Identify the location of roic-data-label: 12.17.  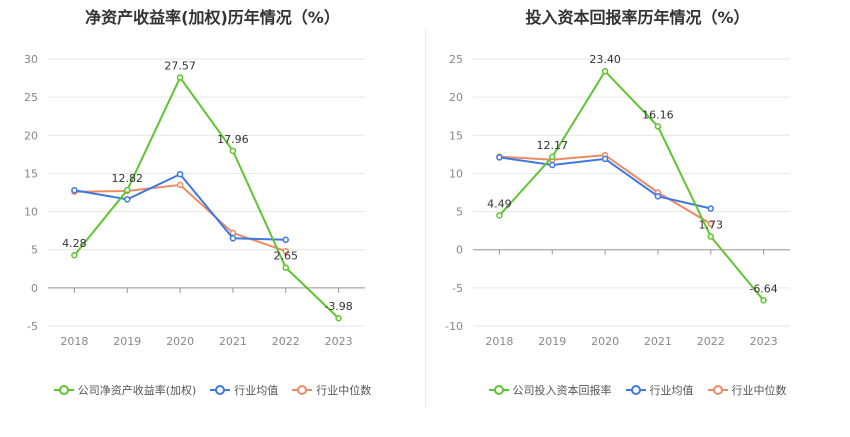
(553, 145).